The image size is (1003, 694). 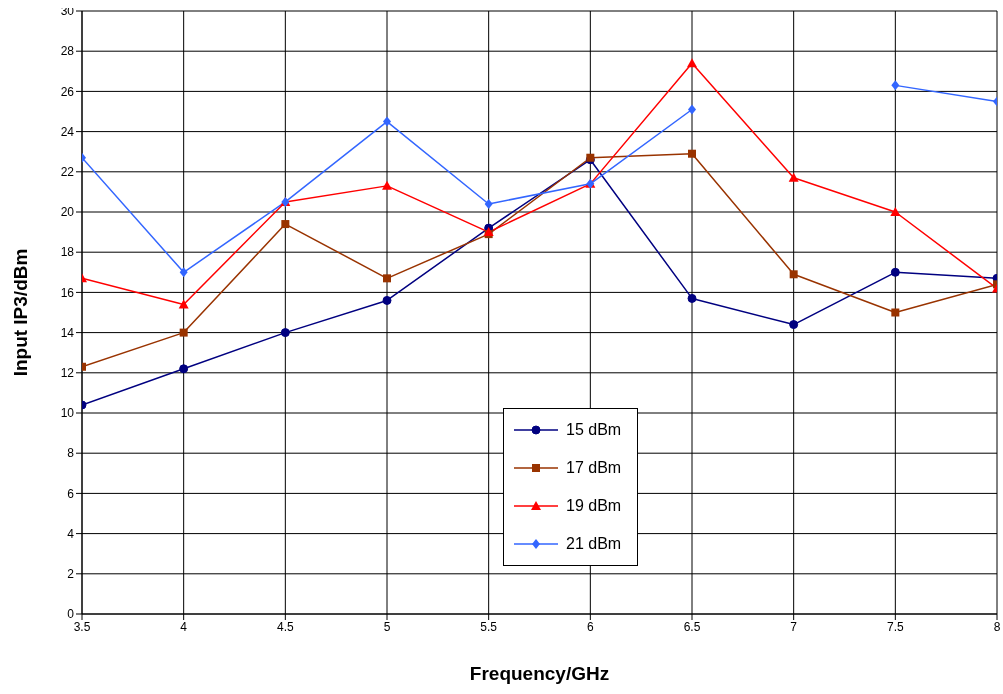 I want to click on y-tick-label: 12, so click(x=67, y=373).